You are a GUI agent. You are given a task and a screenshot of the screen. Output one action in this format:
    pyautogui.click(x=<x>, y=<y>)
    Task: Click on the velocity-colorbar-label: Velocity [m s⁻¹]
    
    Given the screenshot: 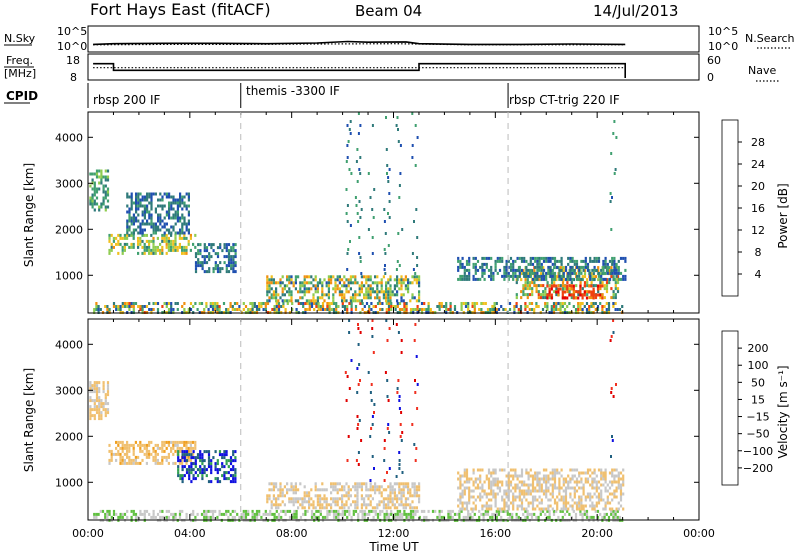 What is the action you would take?
    pyautogui.click(x=783, y=411)
    